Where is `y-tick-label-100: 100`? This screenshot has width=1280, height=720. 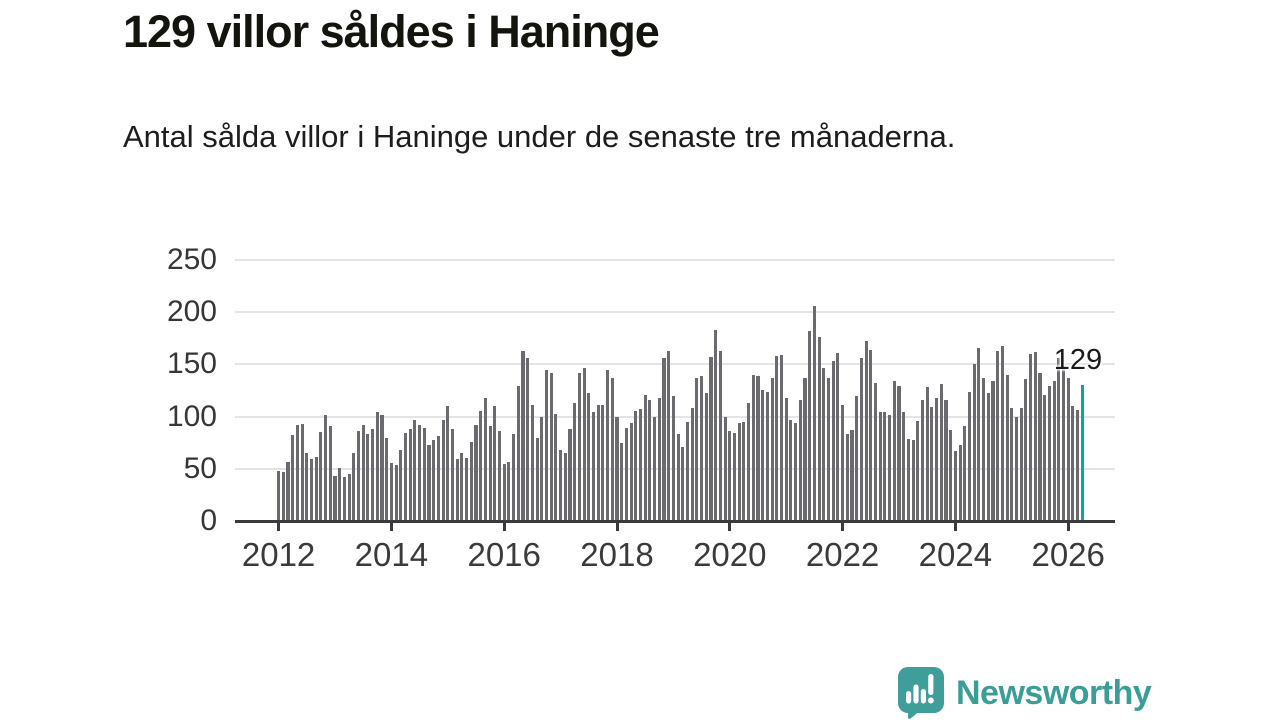
y-tick-label-100: 100 is located at coordinates (191, 416).